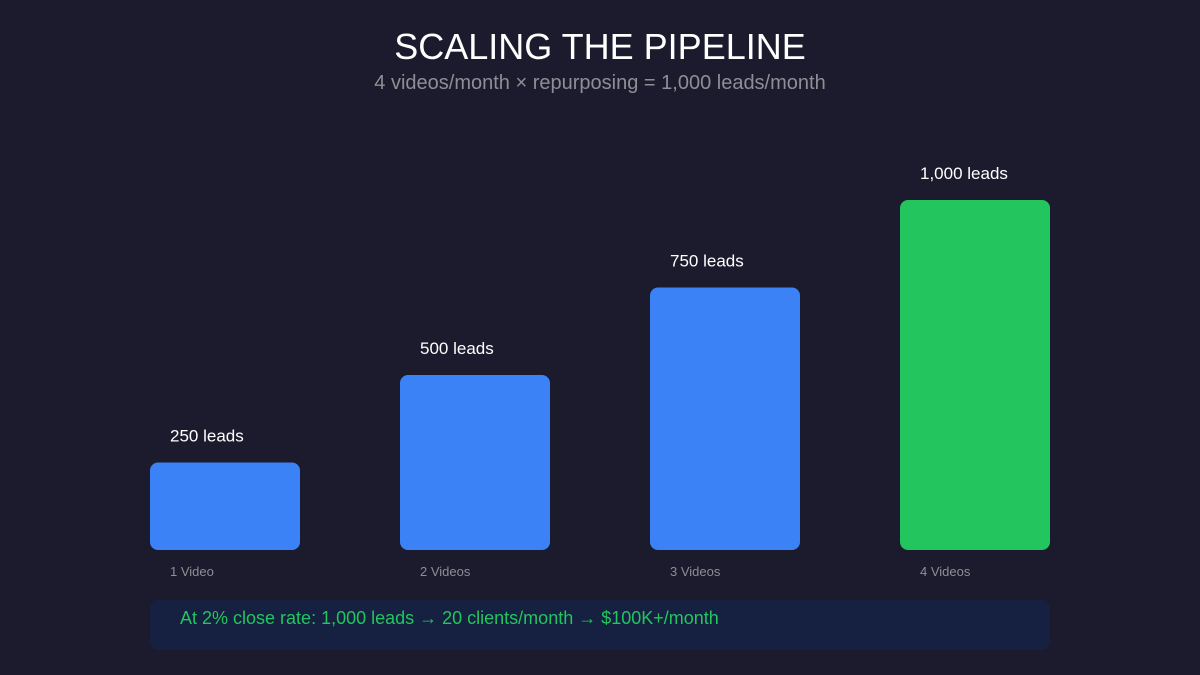 The width and height of the screenshot is (1200, 675). What do you see at coordinates (945, 571) in the screenshot?
I see `category-label: 4 Videos` at bounding box center [945, 571].